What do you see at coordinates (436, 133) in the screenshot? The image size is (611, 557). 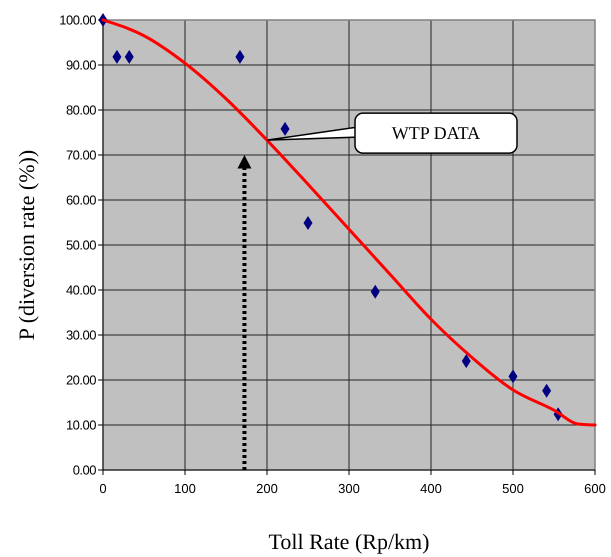 I see `annotation: WTP DATA` at bounding box center [436, 133].